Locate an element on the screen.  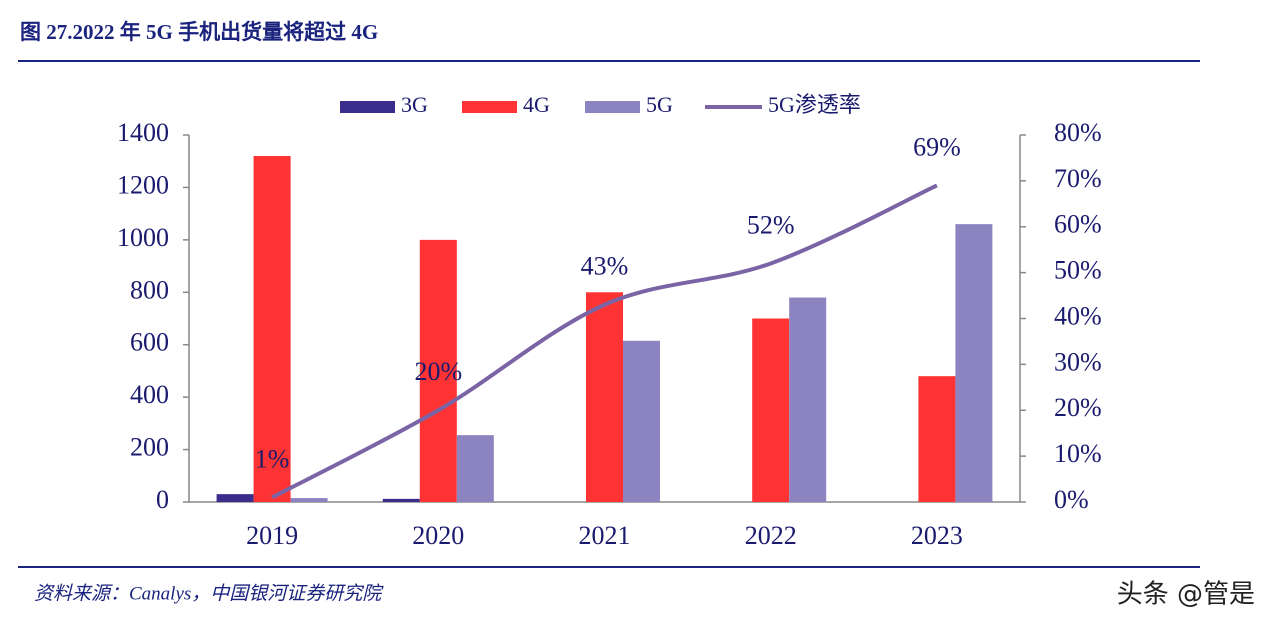
legend-label: 3G is located at coordinates (414, 104).